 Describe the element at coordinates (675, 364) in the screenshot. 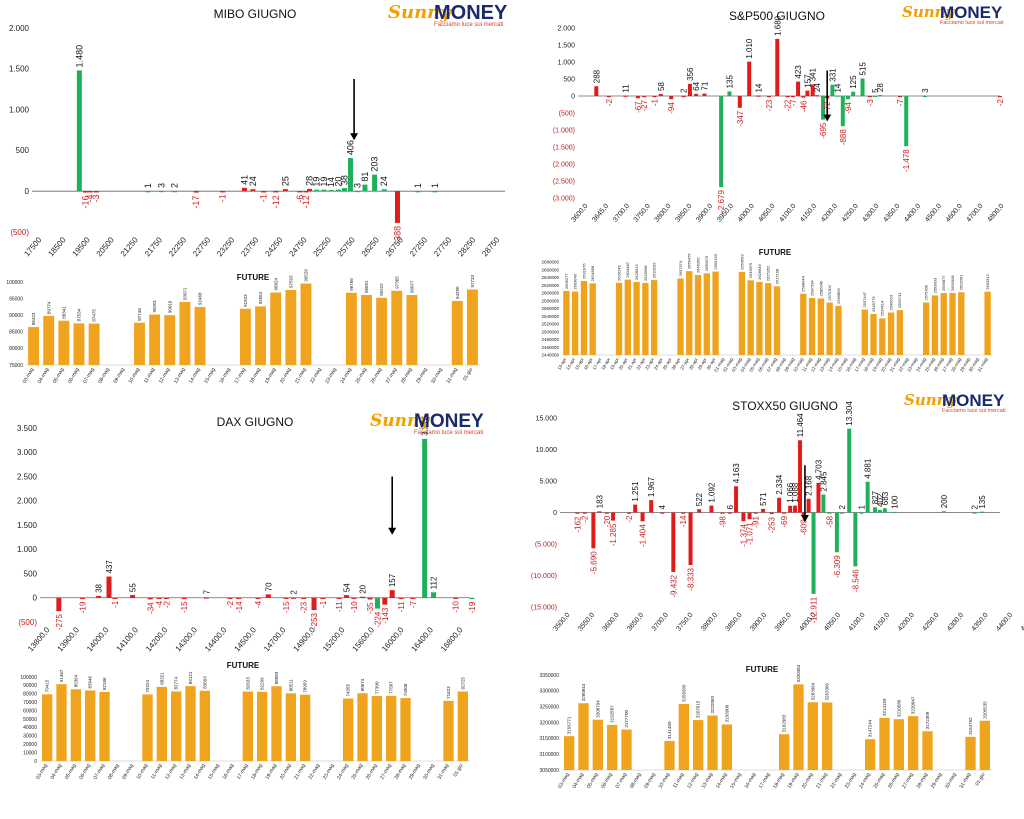

I see `x-tick-label: 26-apr` at that location.